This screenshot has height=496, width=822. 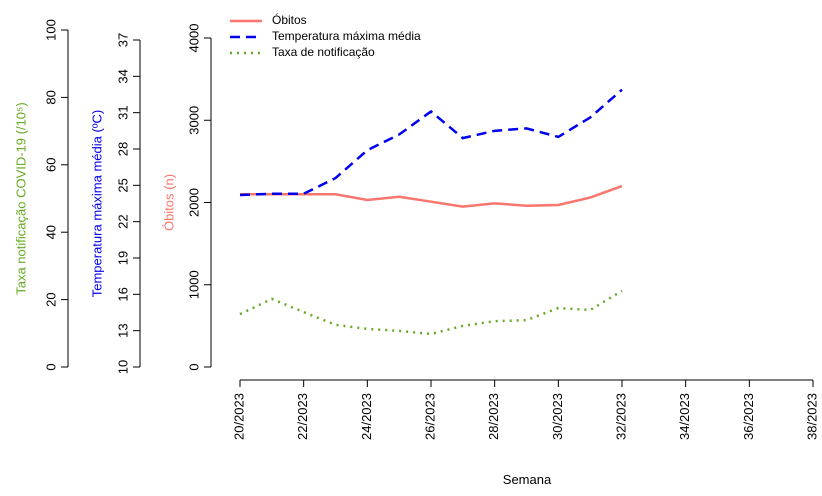 What do you see at coordinates (493, 416) in the screenshot?
I see `x-tick-label: 28/2023` at bounding box center [493, 416].